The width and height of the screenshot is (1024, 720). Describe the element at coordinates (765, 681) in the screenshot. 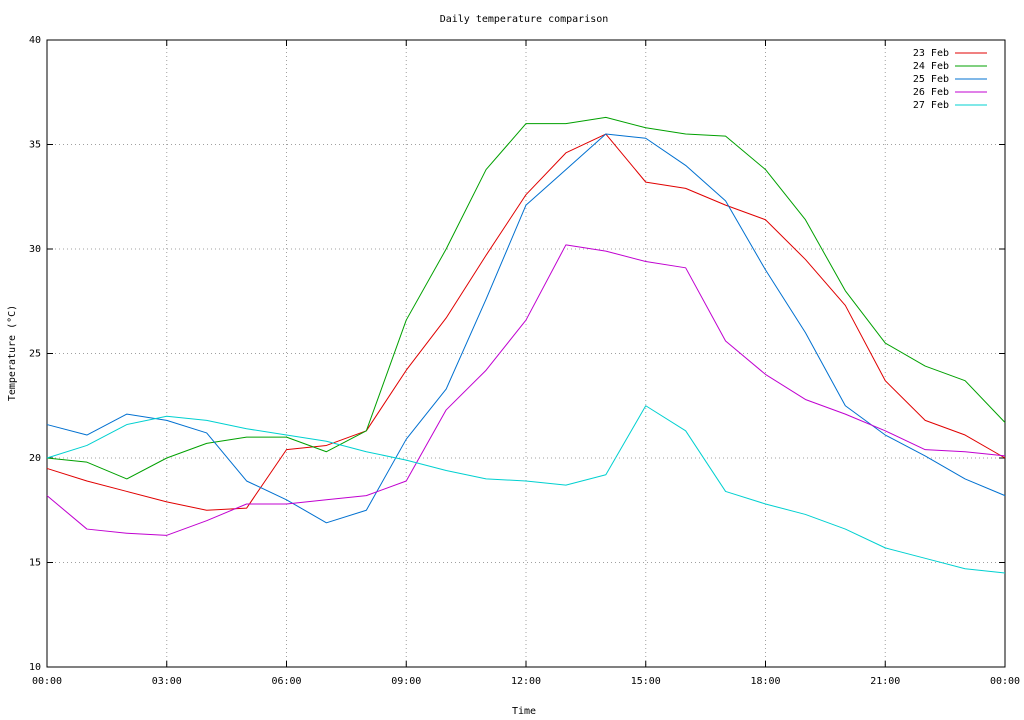

I see `x-tick-label: 18:00` at that location.